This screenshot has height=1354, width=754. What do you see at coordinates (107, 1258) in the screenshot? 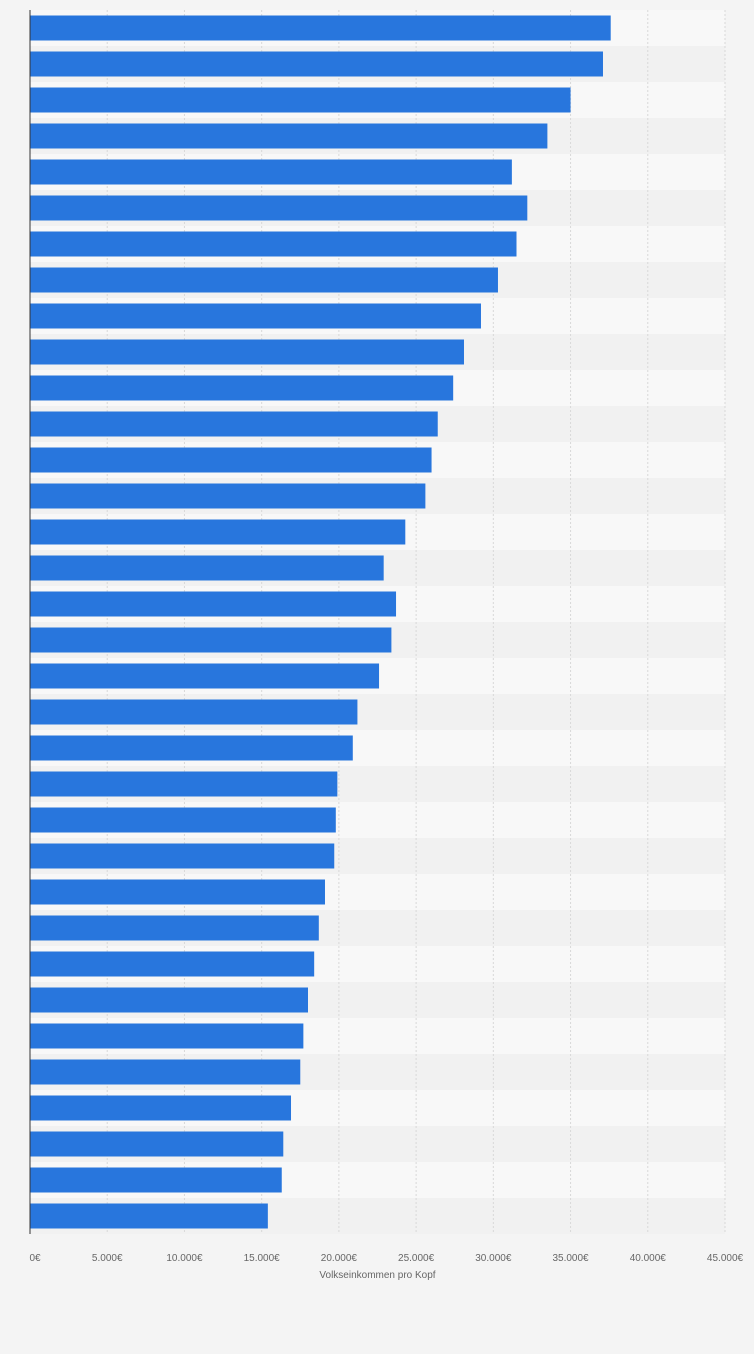
I see `x-tick-label: 5.000€` at bounding box center [107, 1258].